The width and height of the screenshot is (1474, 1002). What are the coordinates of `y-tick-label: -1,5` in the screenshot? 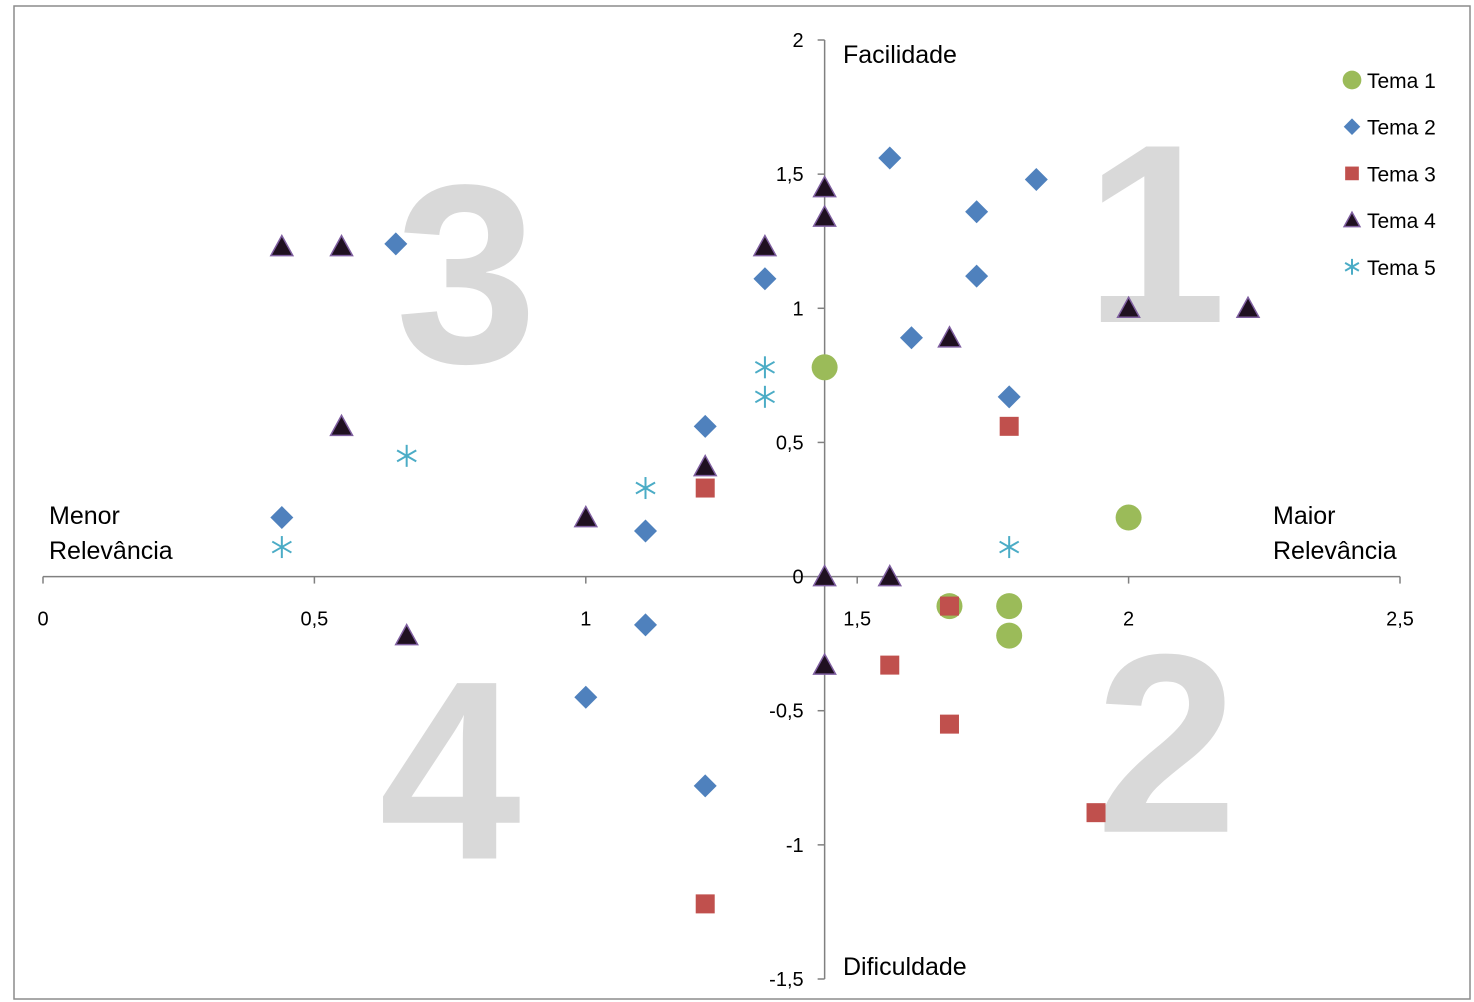 It's located at (786, 980).